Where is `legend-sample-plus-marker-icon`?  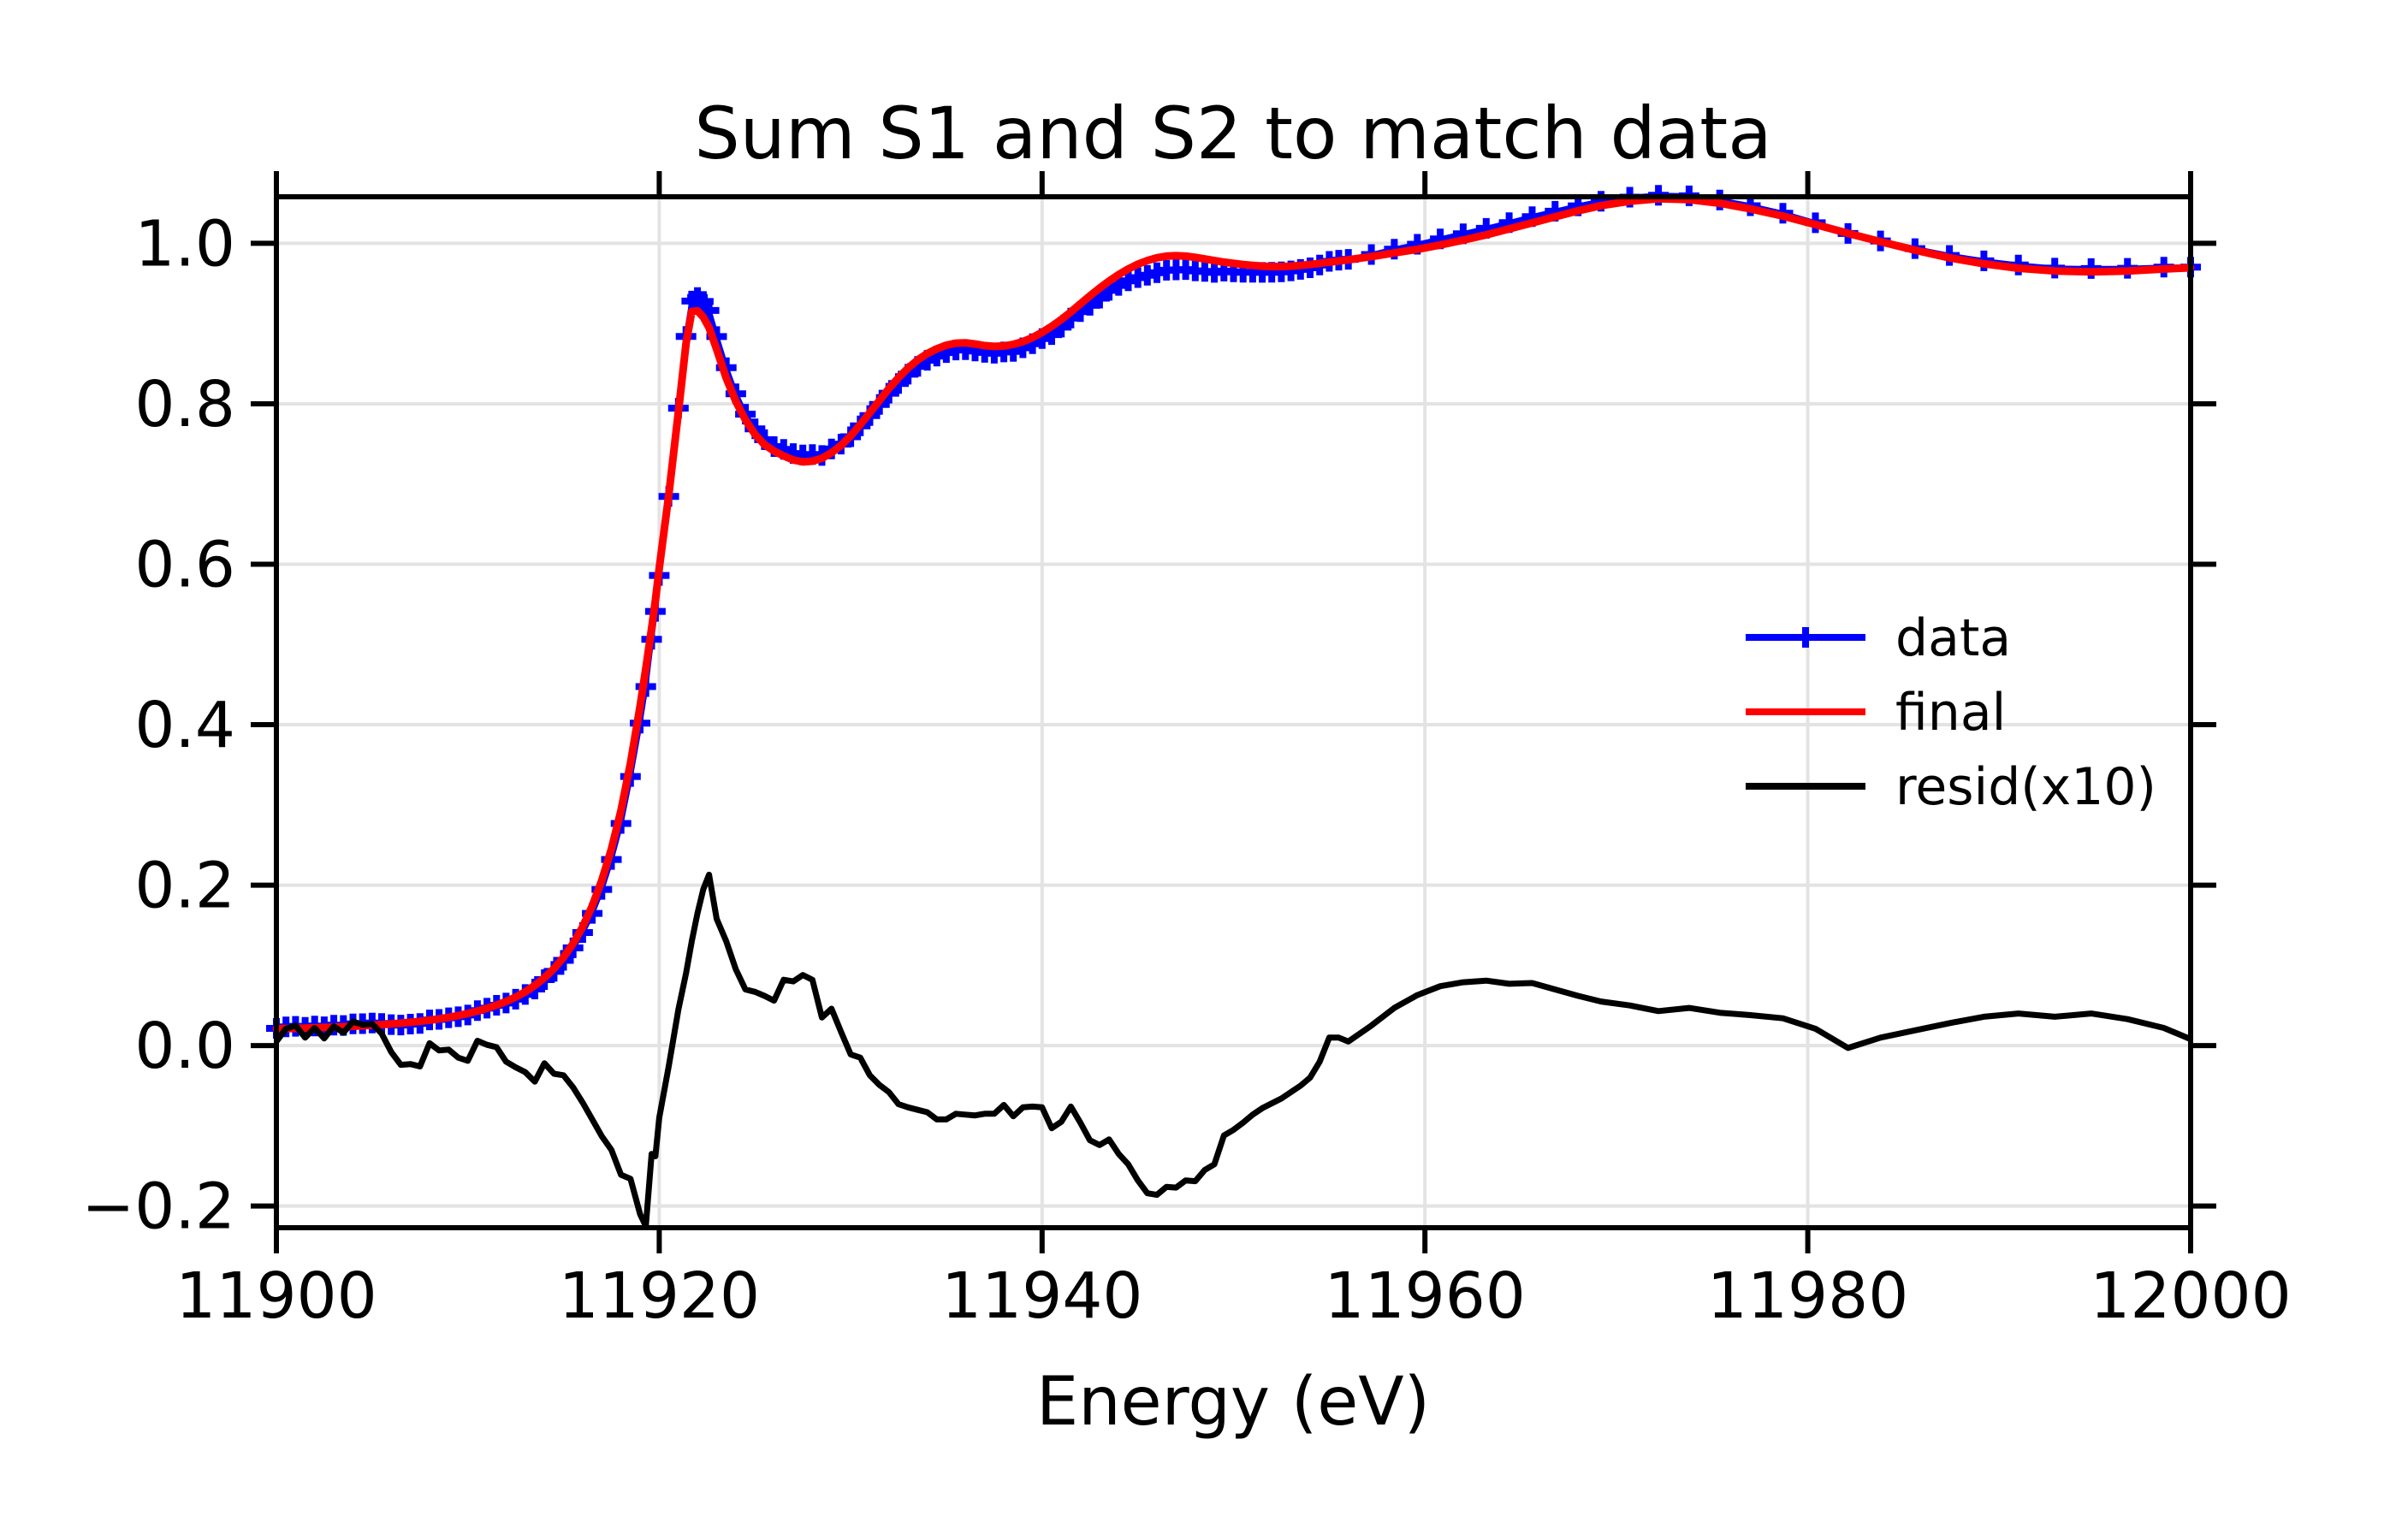 legend-sample-plus-marker-icon is located at coordinates (1805, 637).